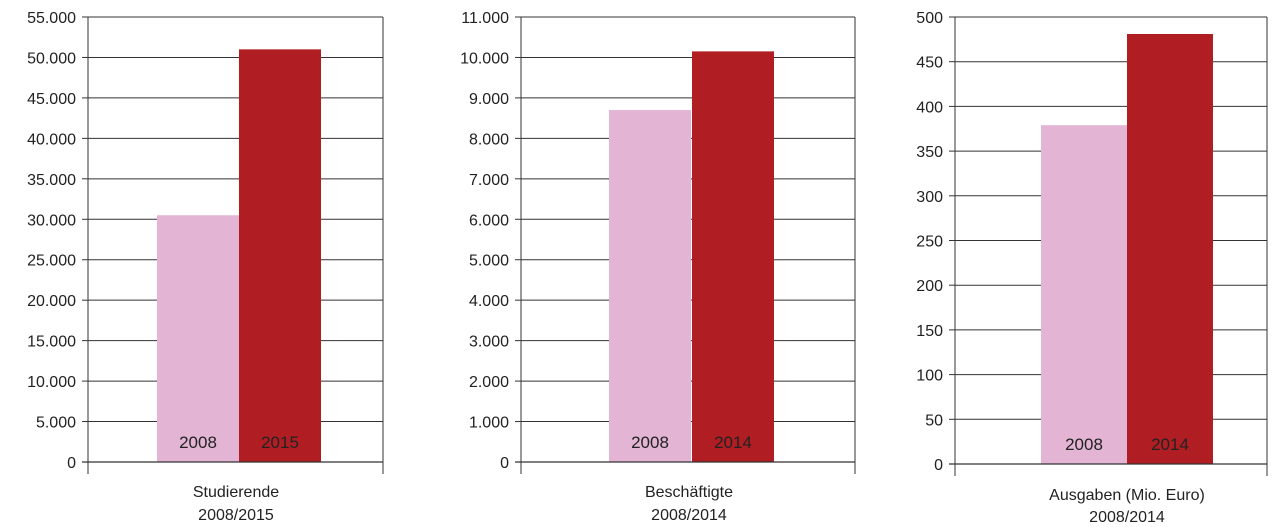  I want to click on y-tick-label: 250, so click(929, 242).